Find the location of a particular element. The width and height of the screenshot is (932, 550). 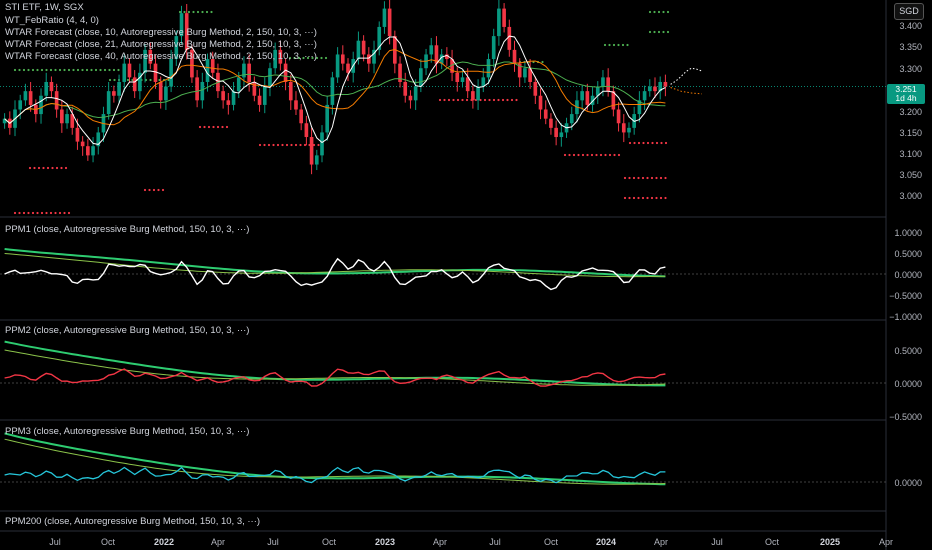

price-axis-label: 3.200 is located at coordinates (910, 112).